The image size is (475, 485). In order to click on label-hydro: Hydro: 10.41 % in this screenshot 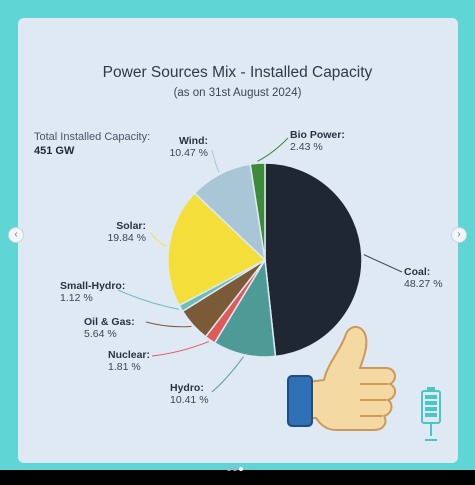, I will do `click(189, 394)`.